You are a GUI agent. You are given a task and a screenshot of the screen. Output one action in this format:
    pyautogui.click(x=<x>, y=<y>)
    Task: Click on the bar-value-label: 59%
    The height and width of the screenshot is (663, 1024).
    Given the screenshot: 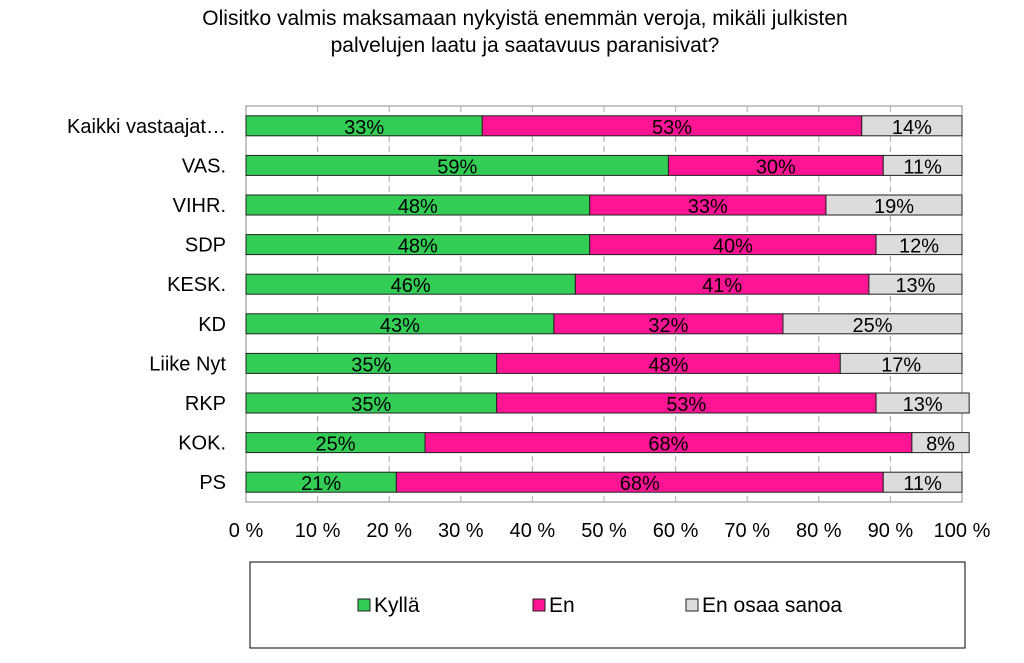 What is the action you would take?
    pyautogui.click(x=457, y=167)
    